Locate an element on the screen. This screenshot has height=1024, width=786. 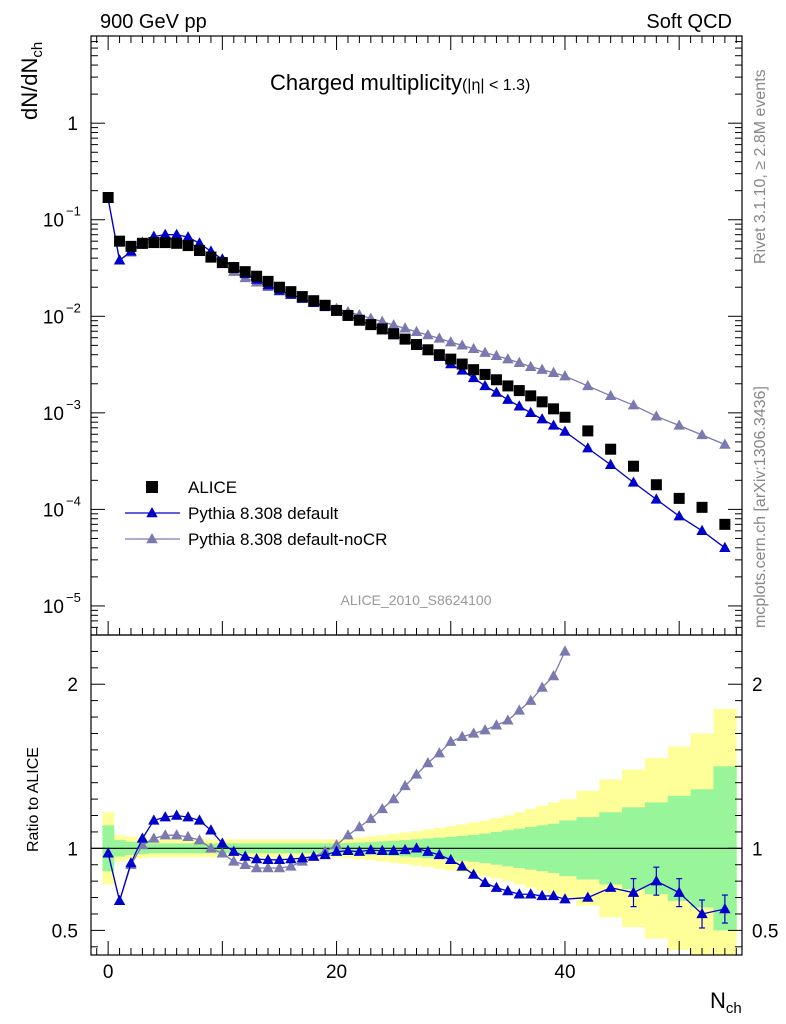
ratio-y-tick-label-right: 1 is located at coordinates (757, 849).